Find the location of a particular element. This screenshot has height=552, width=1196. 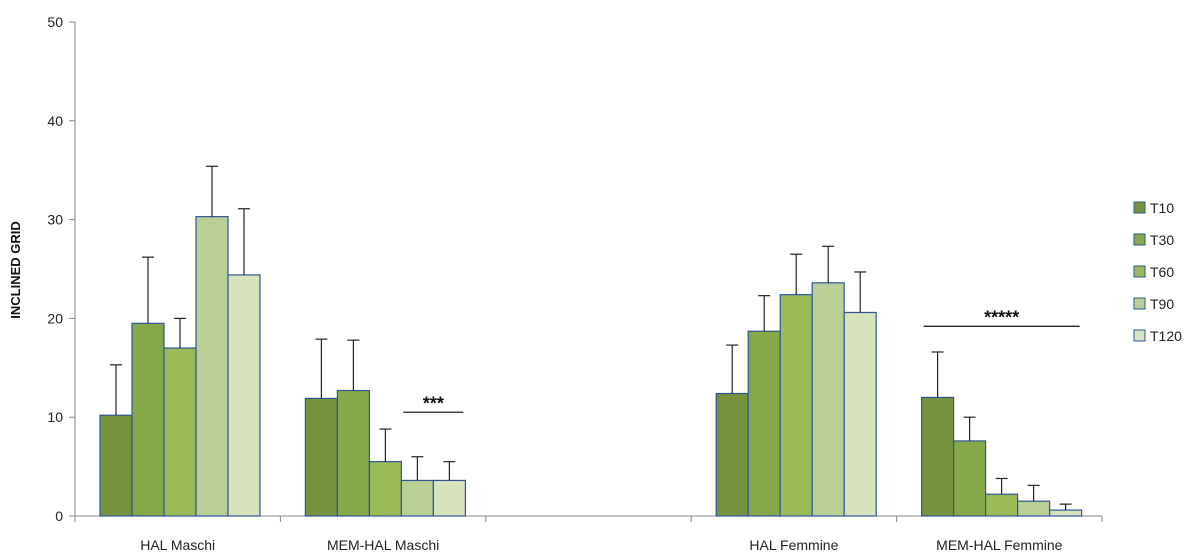

significance-label: ***** is located at coordinates (1001, 317).